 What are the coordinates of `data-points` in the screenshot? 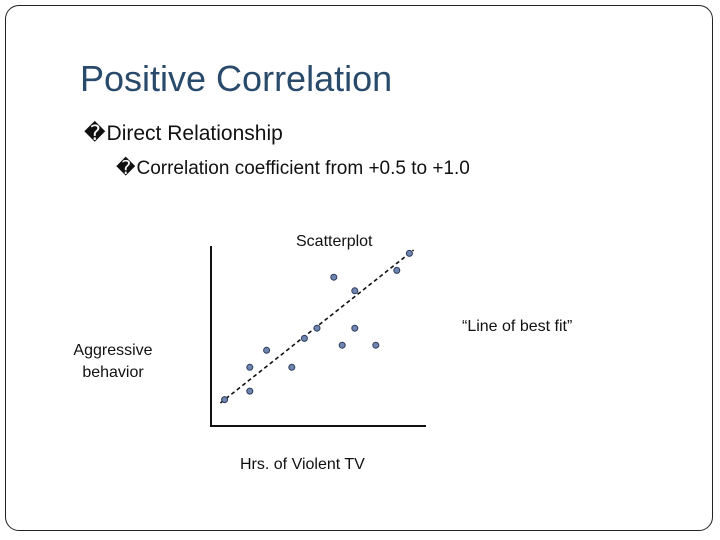 It's located at (317, 326).